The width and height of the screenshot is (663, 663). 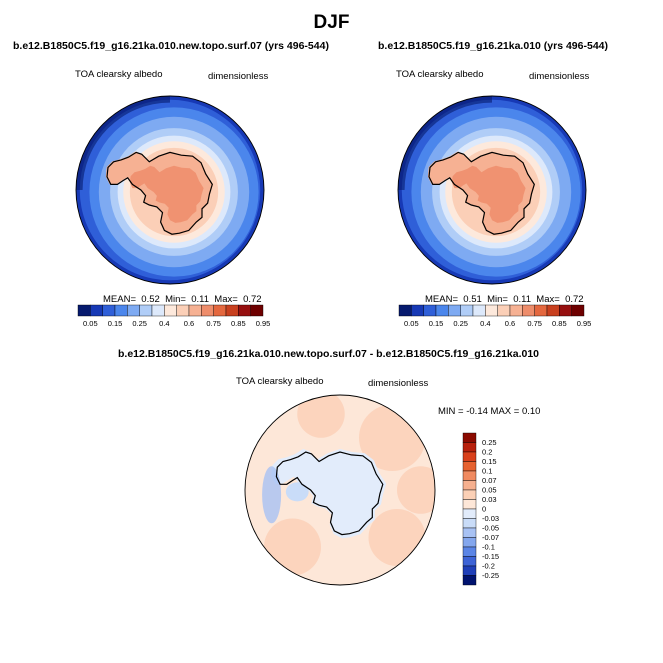 I want to click on panel1-max-label: Max=, so click(x=226, y=299).